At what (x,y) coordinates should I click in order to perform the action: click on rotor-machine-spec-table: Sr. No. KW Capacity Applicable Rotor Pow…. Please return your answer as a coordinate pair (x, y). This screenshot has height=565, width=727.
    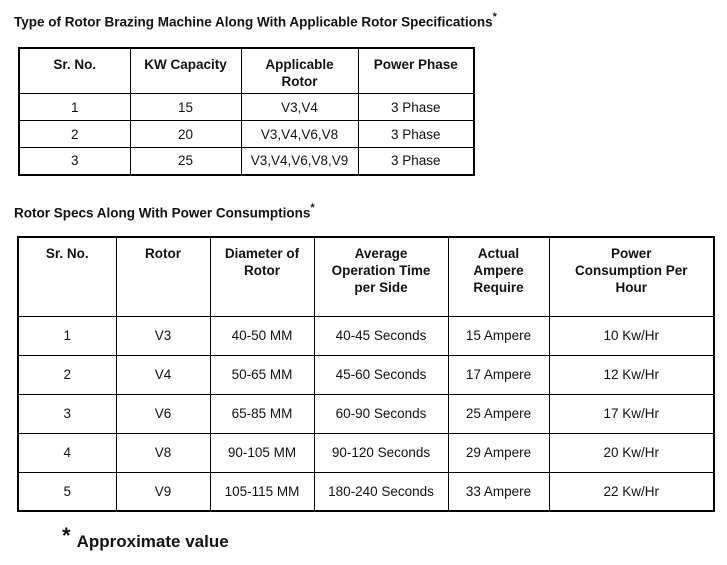
    Looking at the image, I should click on (246, 111).